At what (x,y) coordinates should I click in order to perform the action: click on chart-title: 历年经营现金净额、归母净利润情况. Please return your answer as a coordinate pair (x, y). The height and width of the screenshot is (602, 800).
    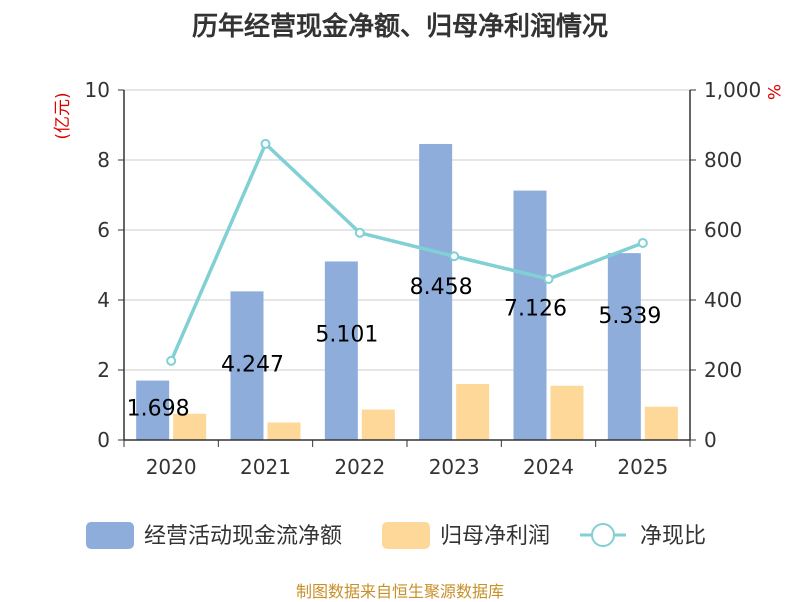
    Looking at the image, I should click on (399, 27).